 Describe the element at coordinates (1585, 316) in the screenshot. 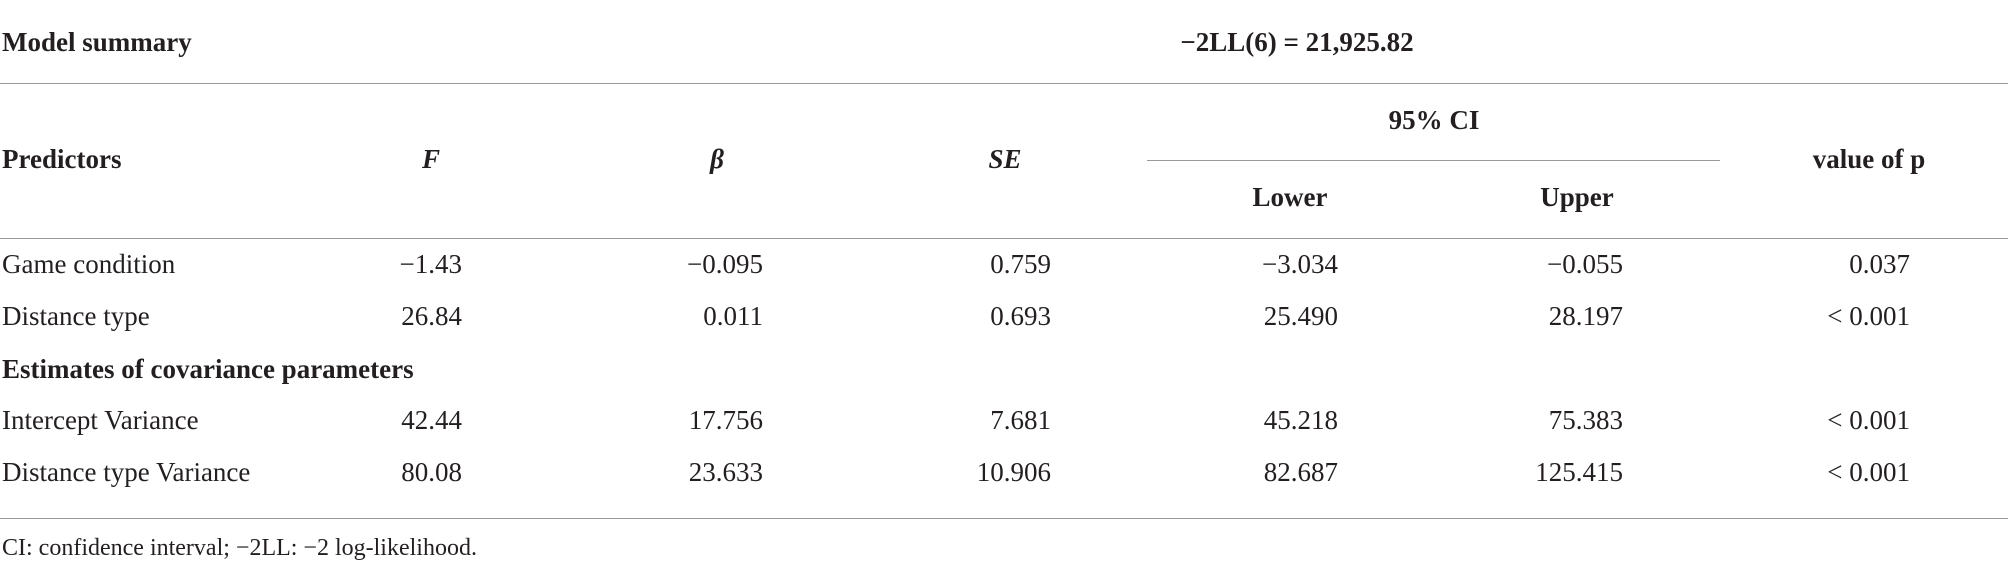

I see `cell: 28.197` at that location.